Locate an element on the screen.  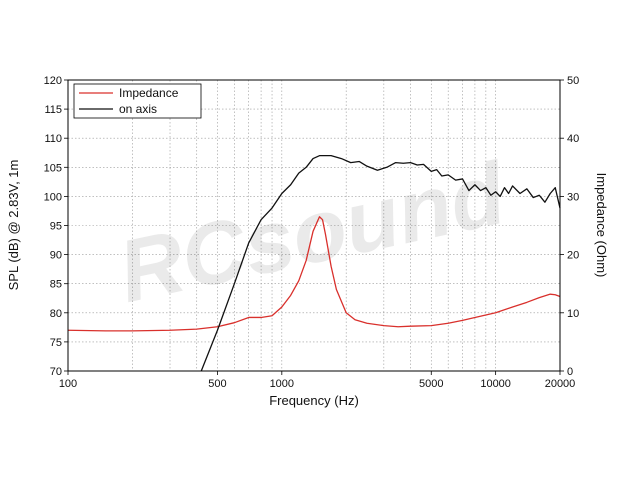
legend-label-on-axis: on axis is located at coordinates (138, 109).